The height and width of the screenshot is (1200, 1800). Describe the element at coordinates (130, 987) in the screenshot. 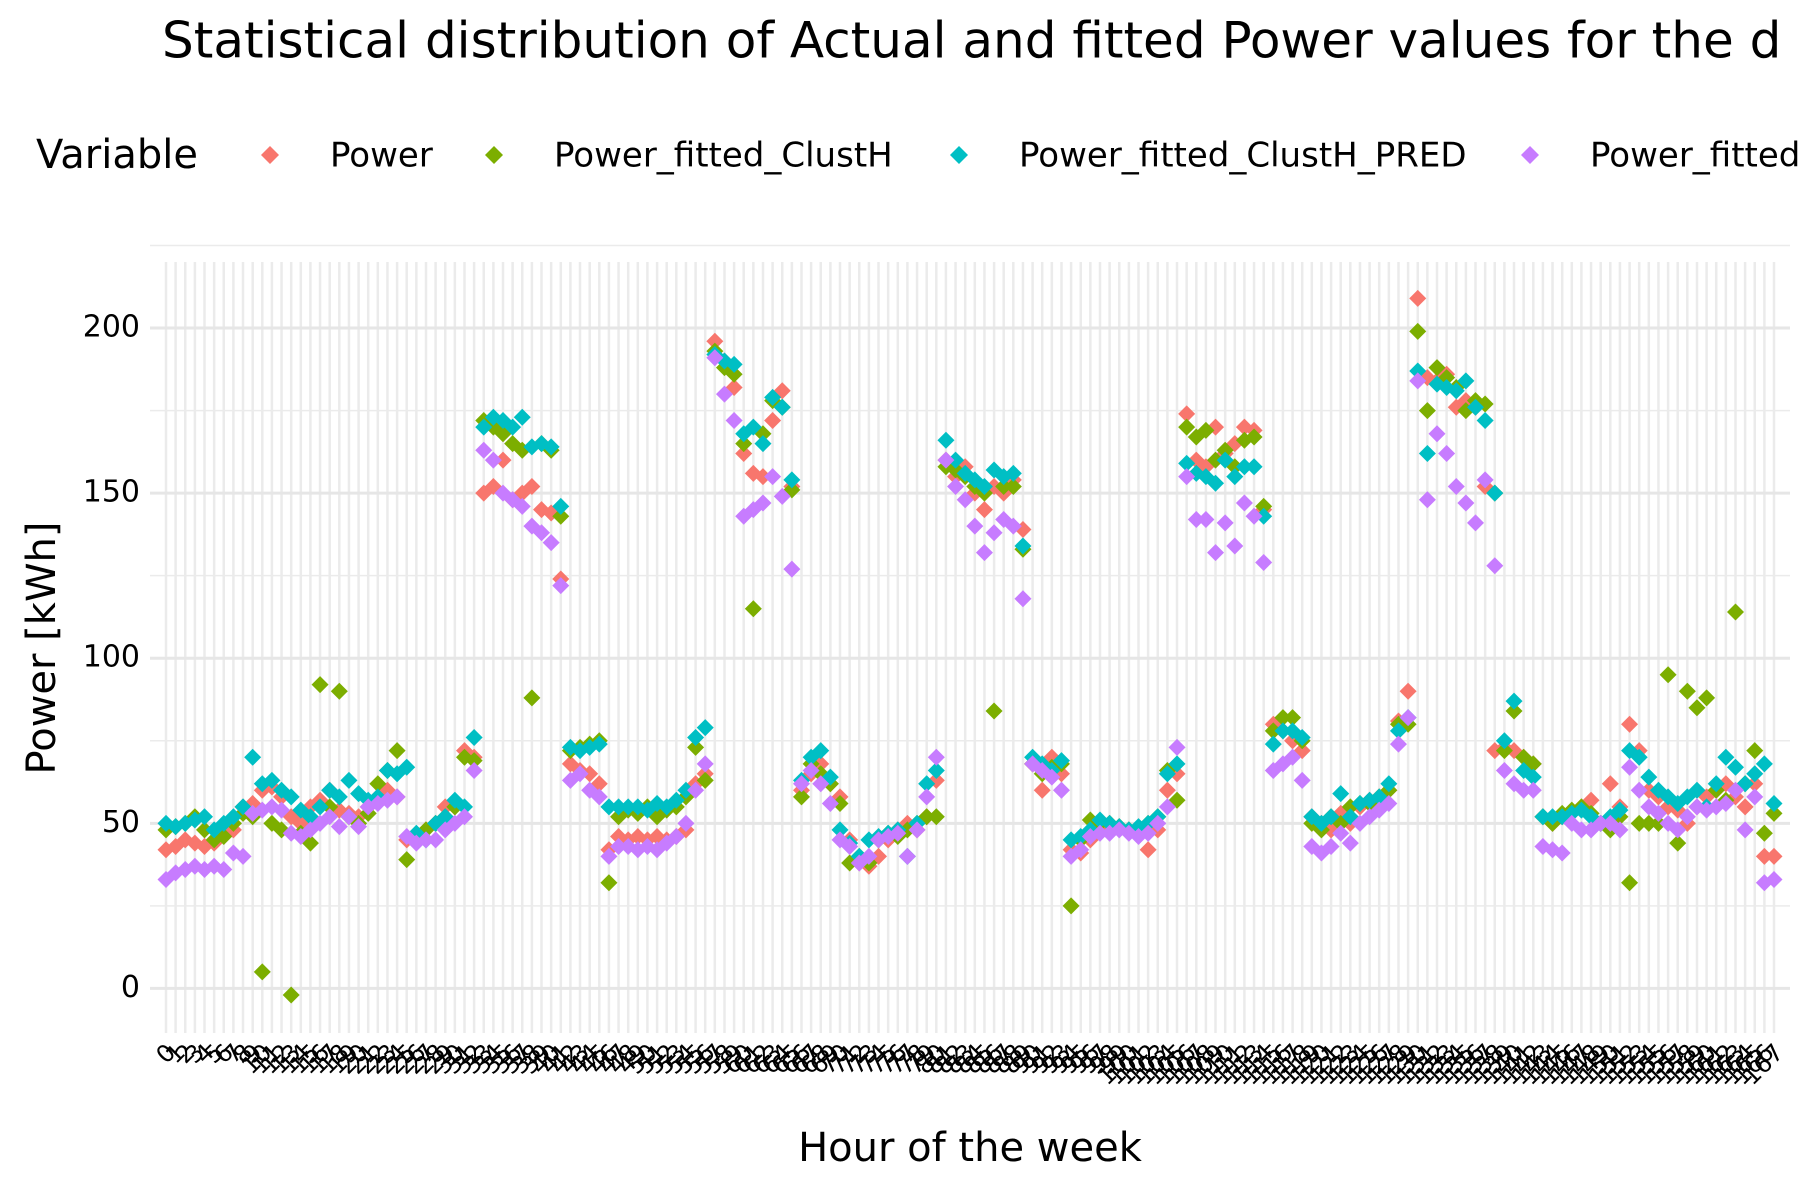

I see `y-tick-label: 0` at that location.